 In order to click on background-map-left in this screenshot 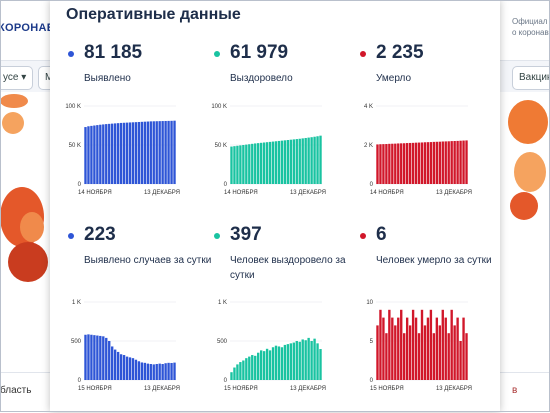, I will do `click(27, 232)`.